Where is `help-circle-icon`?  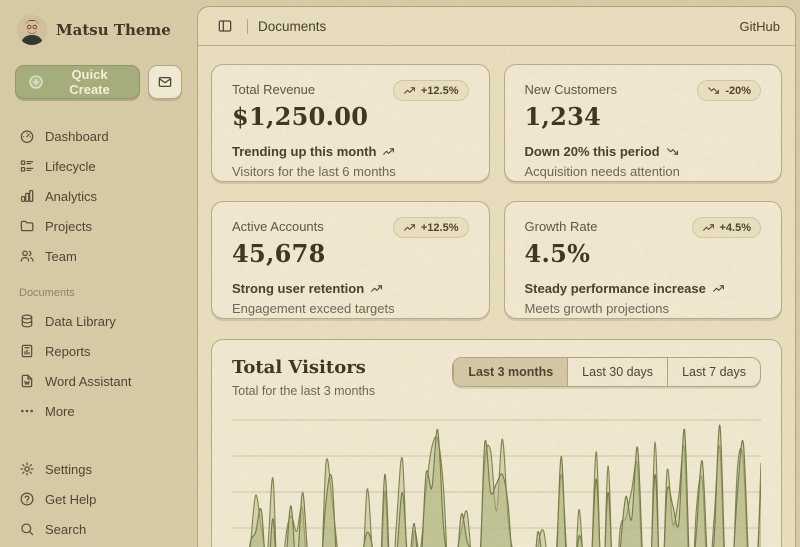
help-circle-icon is located at coordinates (27, 499).